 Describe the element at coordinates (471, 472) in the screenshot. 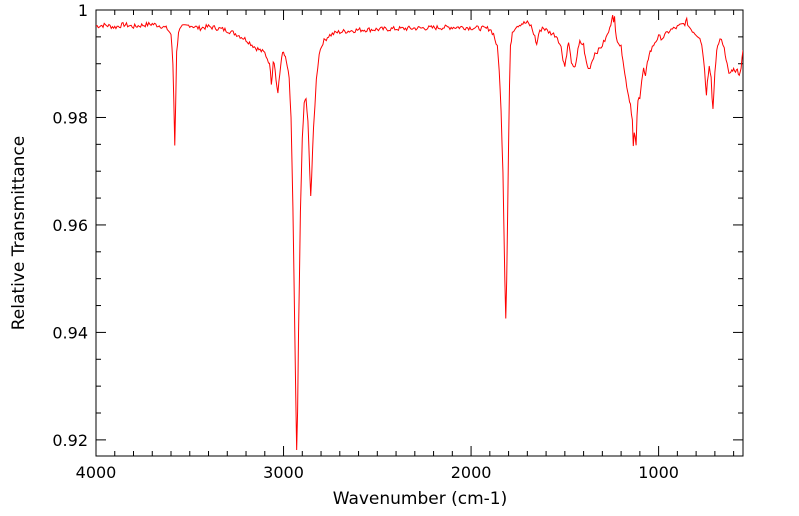

I see `x-tick-label: 2000` at that location.